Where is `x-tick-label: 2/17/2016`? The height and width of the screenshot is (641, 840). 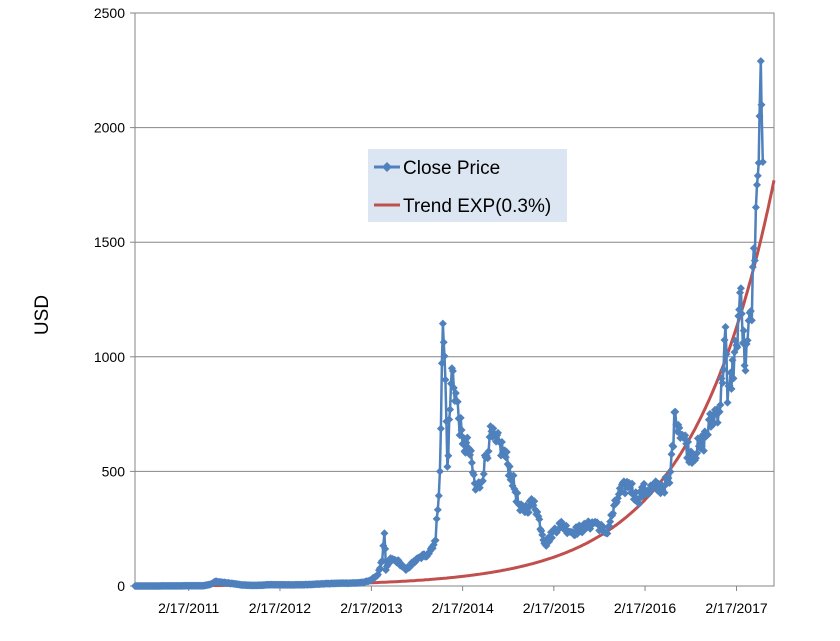 x-tick-label: 2/17/2016 is located at coordinates (645, 608).